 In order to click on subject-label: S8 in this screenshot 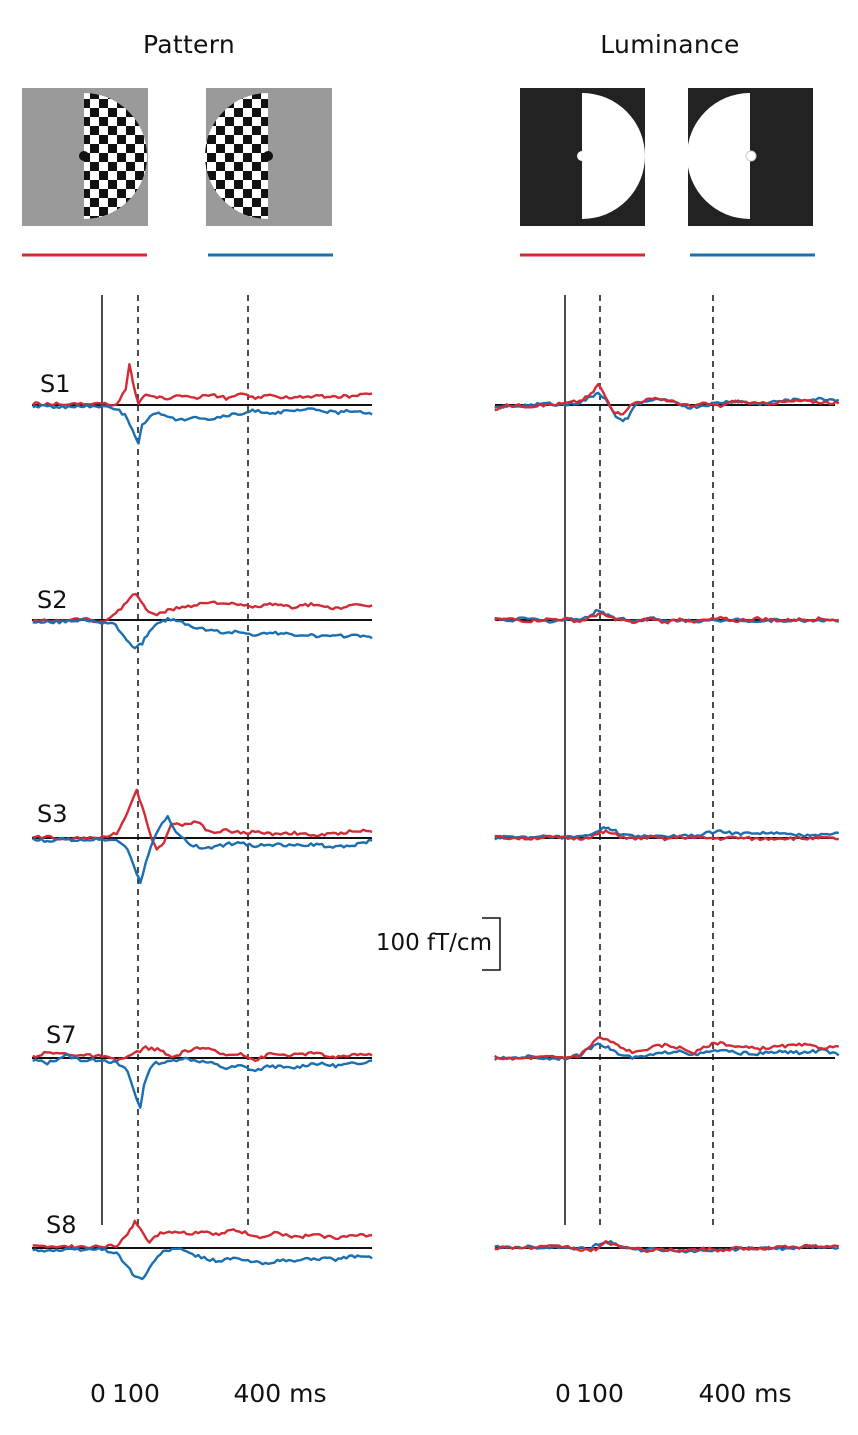, I will do `click(61, 1225)`.